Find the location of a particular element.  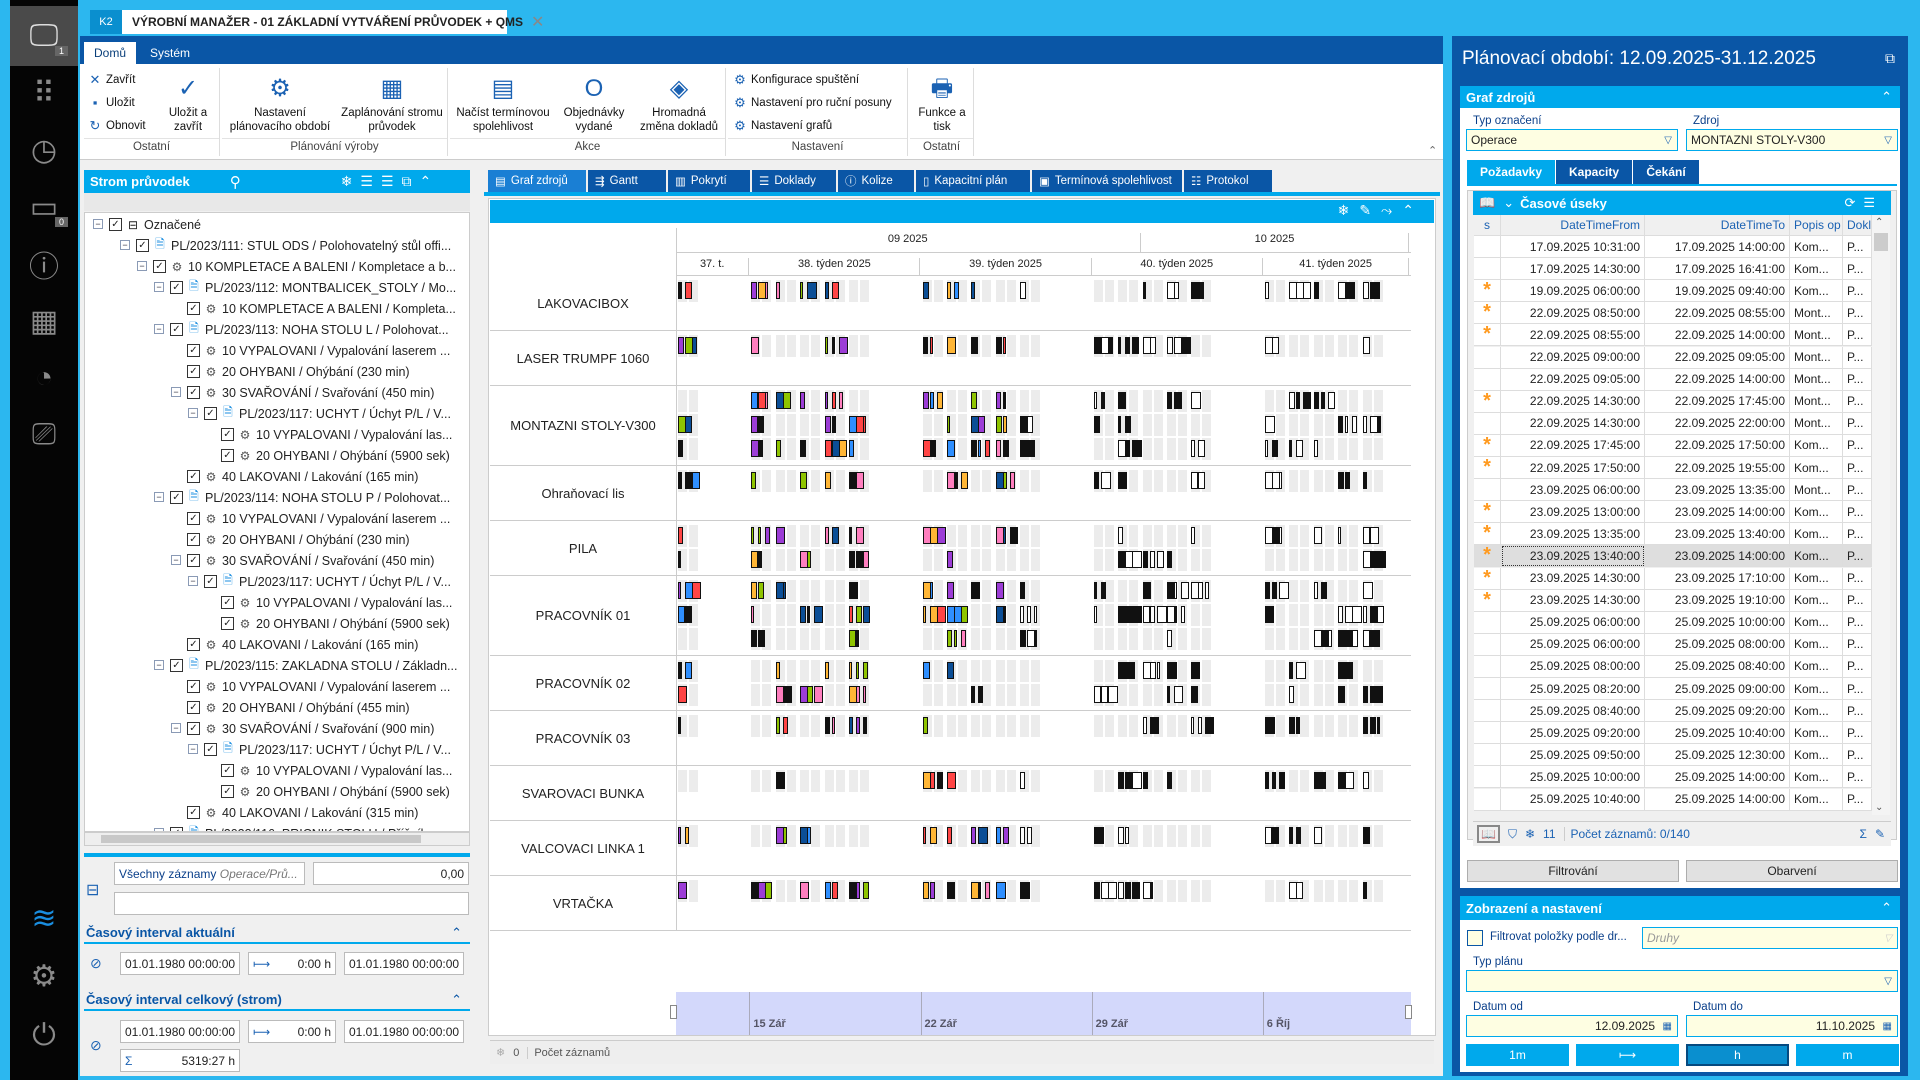

datum-od-field: 12.09.2025 ▦ is located at coordinates (1572, 1026).